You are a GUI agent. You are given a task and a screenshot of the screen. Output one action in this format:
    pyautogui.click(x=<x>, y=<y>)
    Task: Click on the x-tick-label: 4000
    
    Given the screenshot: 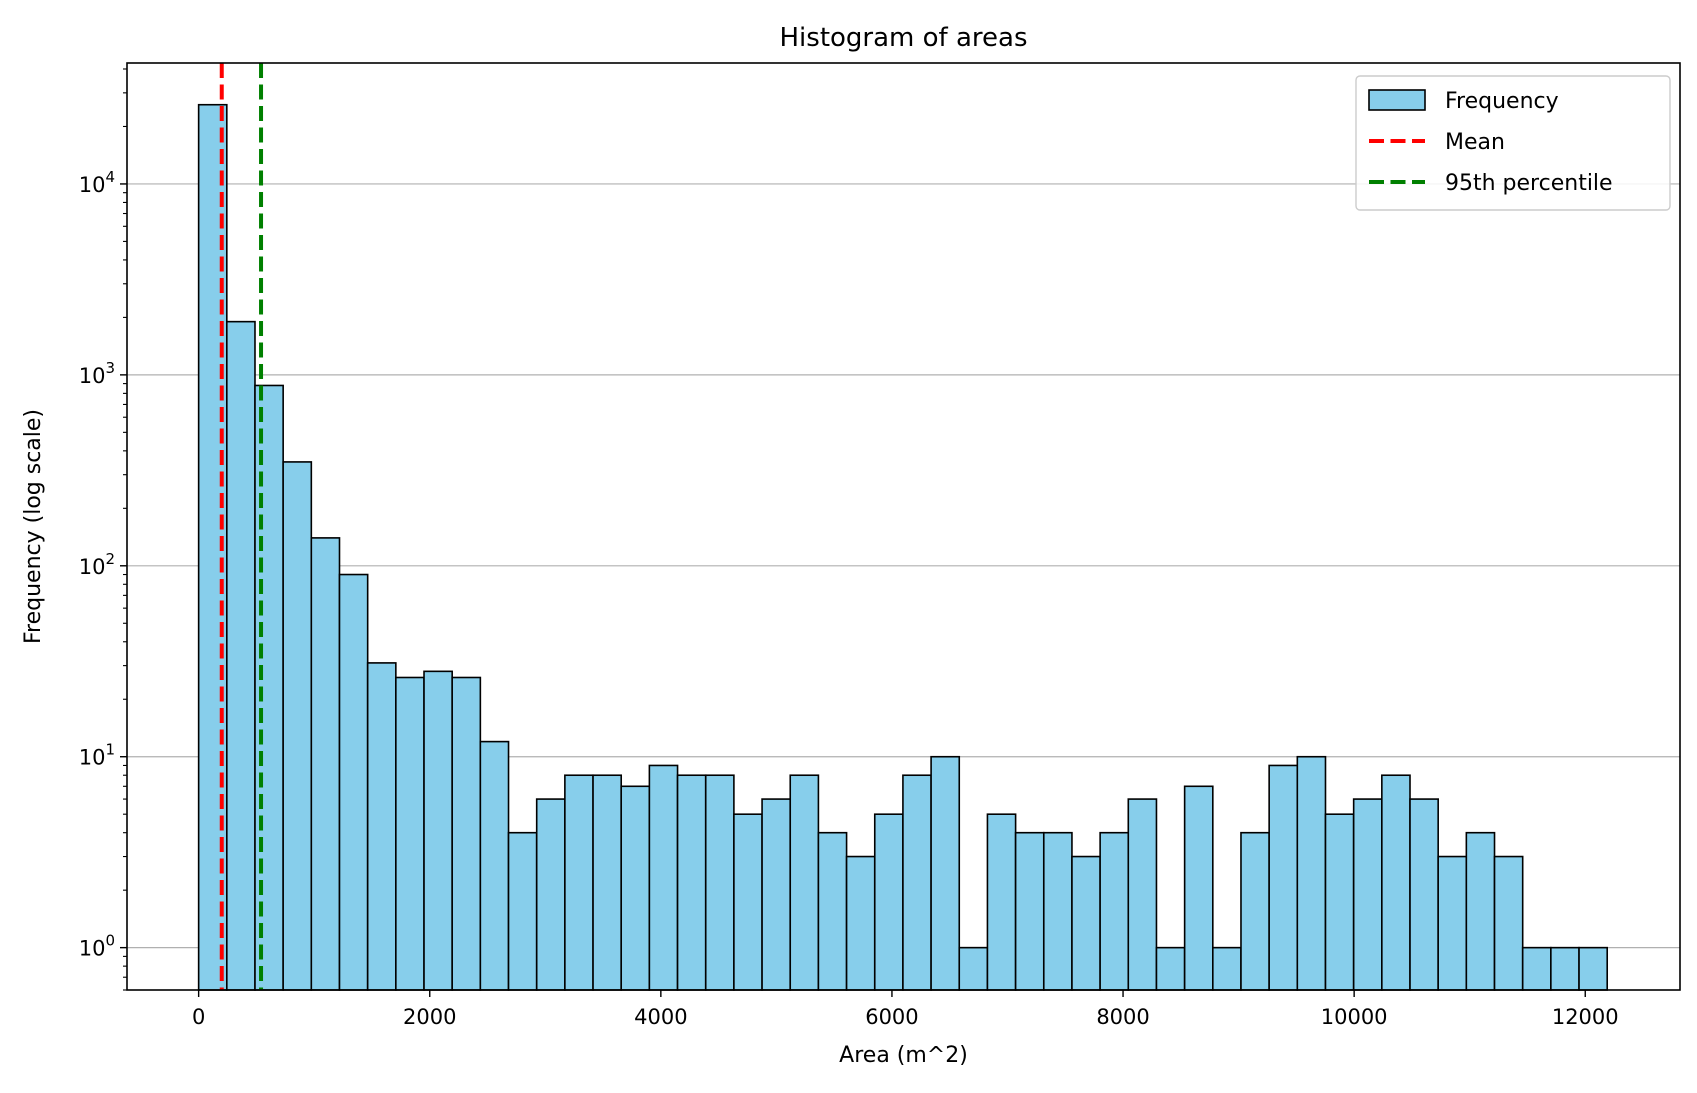 What is the action you would take?
    pyautogui.click(x=660, y=1017)
    